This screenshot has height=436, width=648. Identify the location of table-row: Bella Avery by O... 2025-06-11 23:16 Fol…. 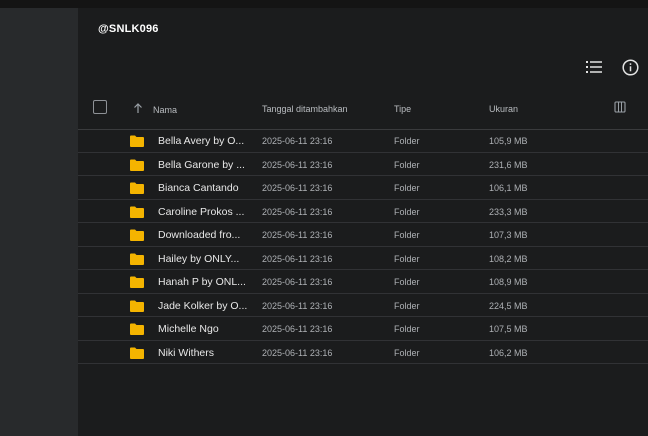
(363, 141).